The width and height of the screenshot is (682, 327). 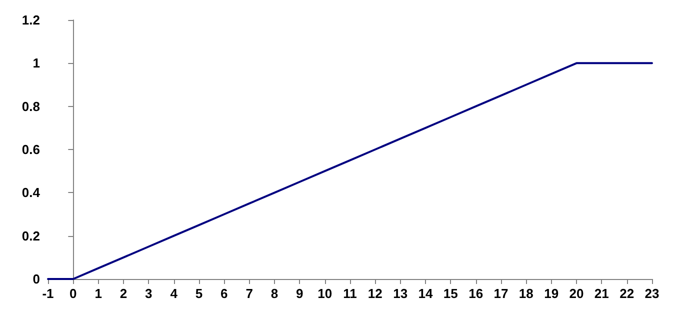 What do you see at coordinates (601, 293) in the screenshot?
I see `x-tick-label: 21` at bounding box center [601, 293].